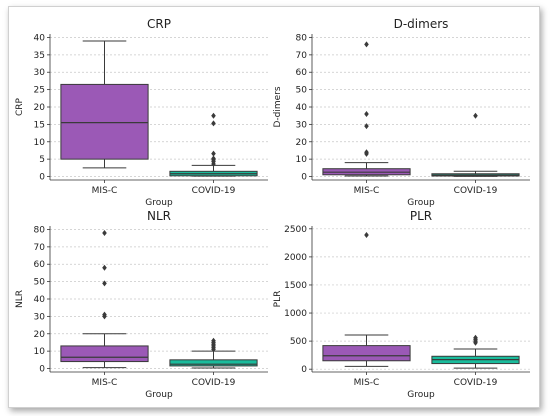  Describe the element at coordinates (421, 24) in the screenshot. I see `chart-title: D-dimers` at that location.